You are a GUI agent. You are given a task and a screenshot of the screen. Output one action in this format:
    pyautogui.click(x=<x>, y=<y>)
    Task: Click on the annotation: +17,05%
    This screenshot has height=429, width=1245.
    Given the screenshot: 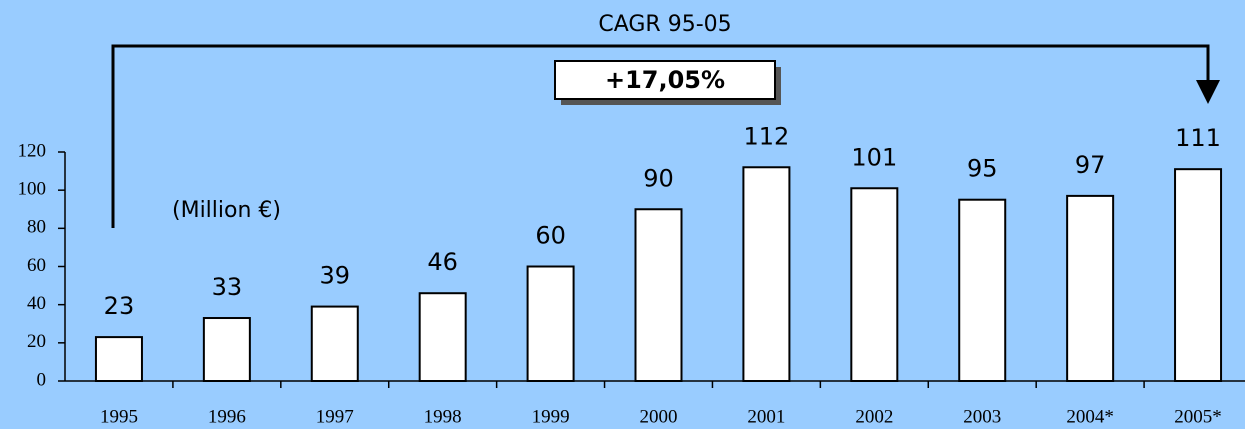 What is the action you would take?
    pyautogui.click(x=665, y=80)
    